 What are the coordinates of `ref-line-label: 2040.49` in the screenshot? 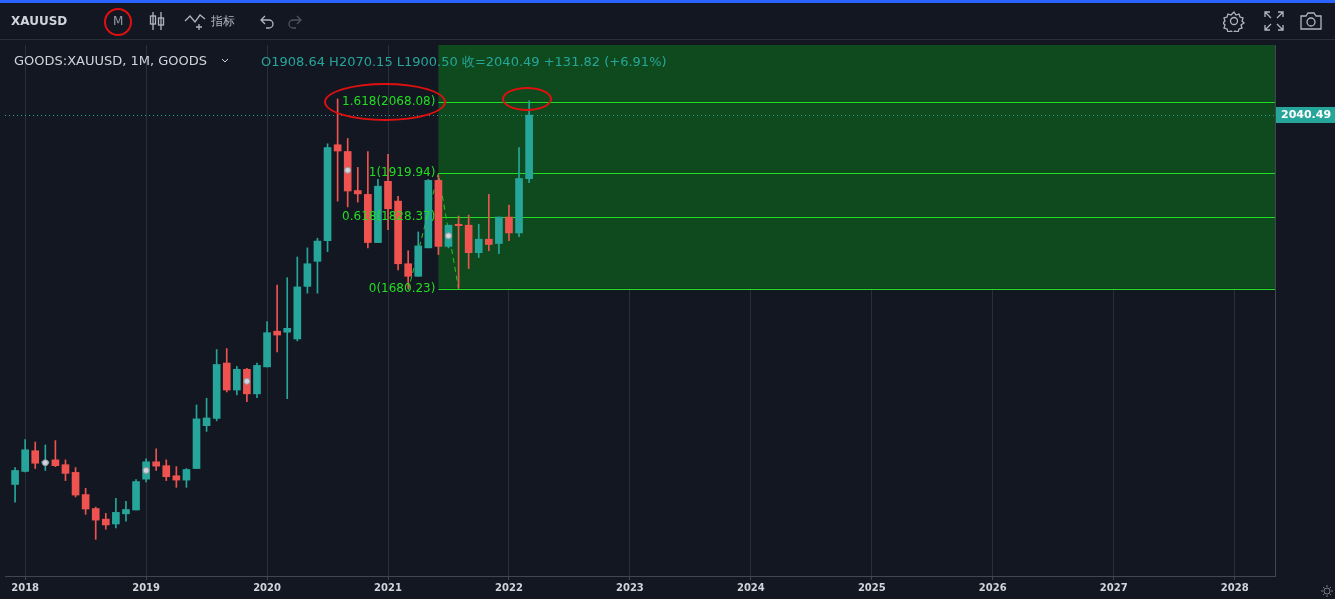 It's located at (1306, 114).